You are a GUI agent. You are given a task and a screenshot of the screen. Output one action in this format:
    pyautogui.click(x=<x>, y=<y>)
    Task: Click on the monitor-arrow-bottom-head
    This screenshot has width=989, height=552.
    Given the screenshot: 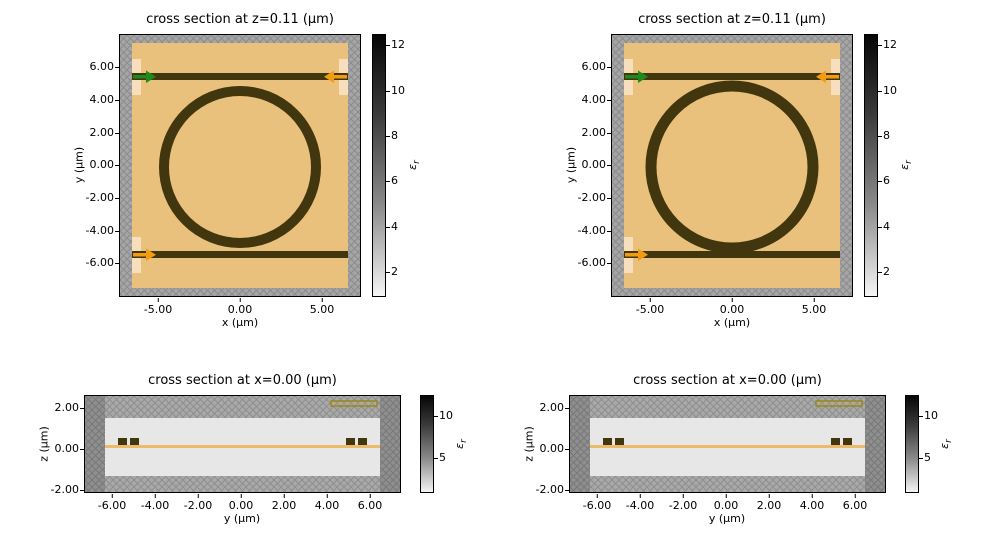 What is the action you would take?
    pyautogui.click(x=643, y=254)
    